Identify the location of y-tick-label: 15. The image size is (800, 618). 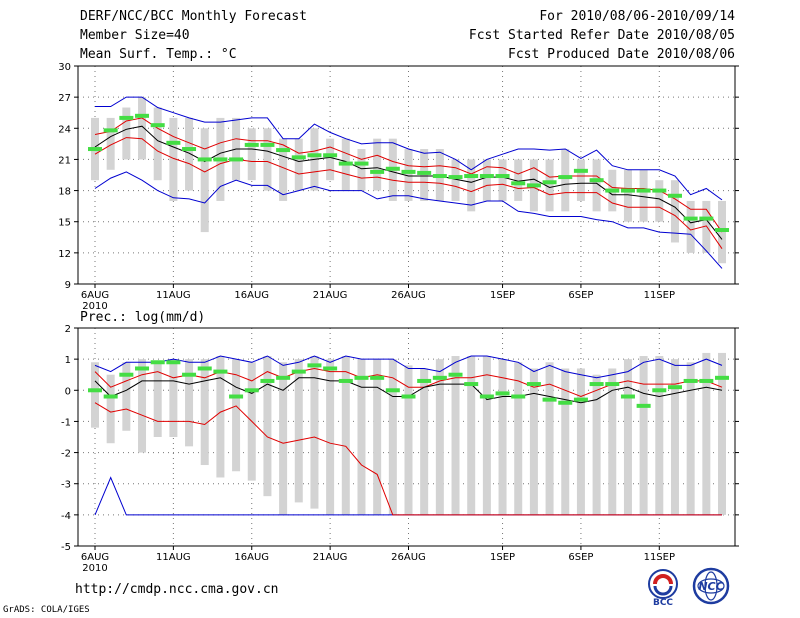
(64, 223).